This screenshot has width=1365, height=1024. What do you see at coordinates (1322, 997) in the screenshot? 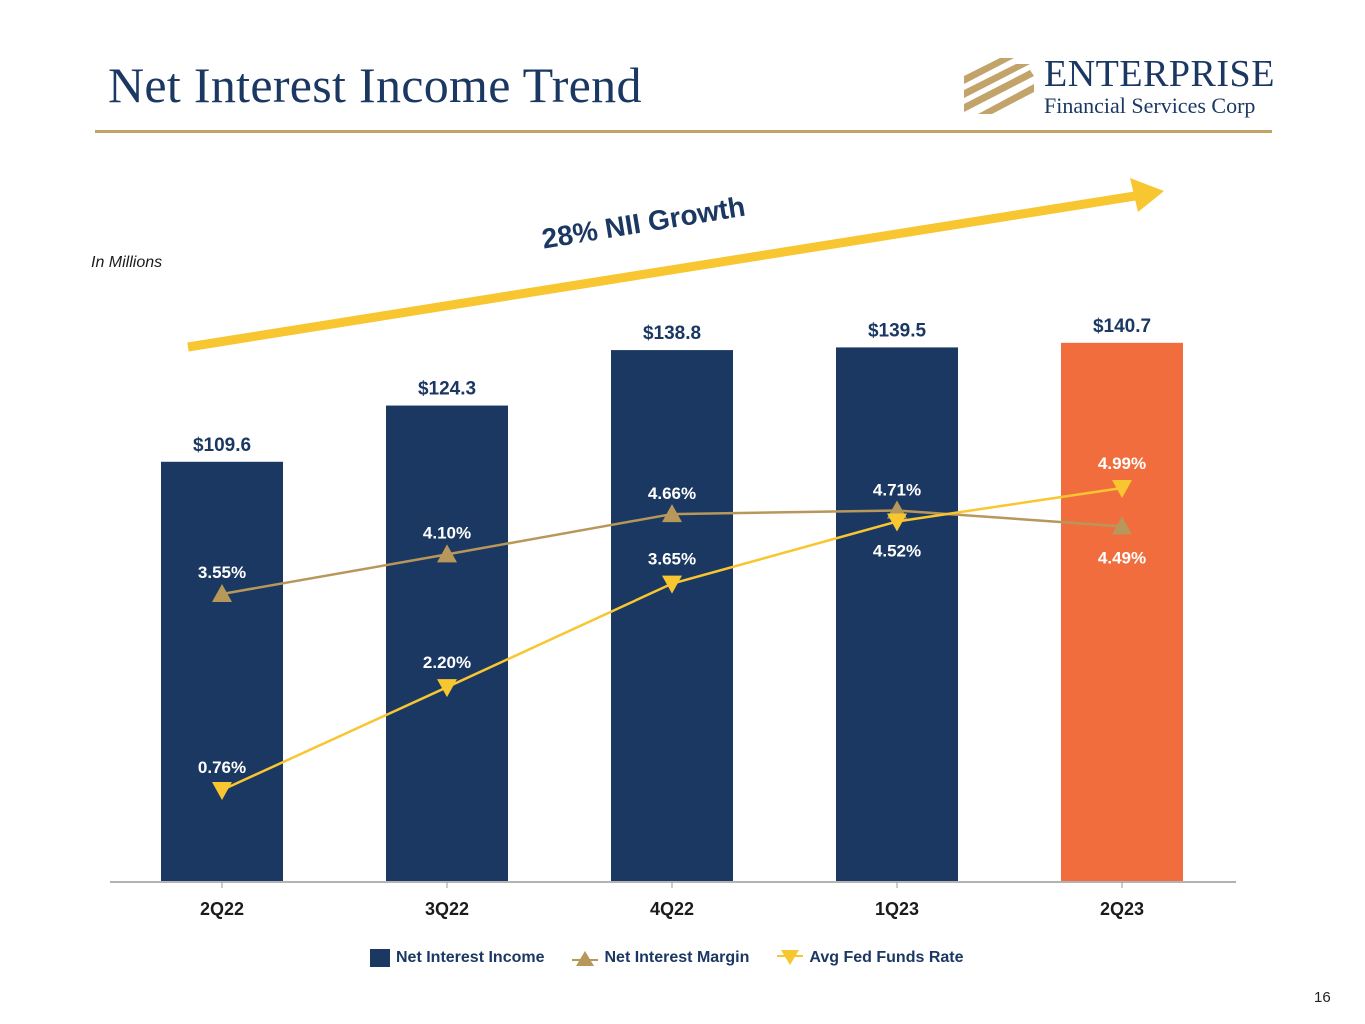
I see `page-number: 16` at bounding box center [1322, 997].